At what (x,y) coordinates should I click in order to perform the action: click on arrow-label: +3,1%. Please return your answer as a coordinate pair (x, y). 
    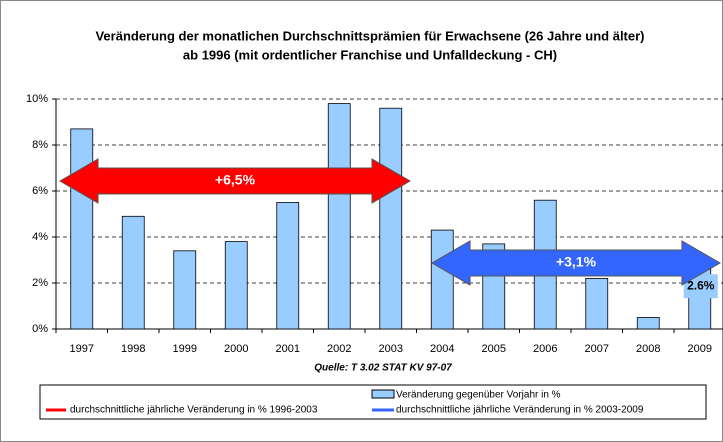
    Looking at the image, I should click on (576, 262).